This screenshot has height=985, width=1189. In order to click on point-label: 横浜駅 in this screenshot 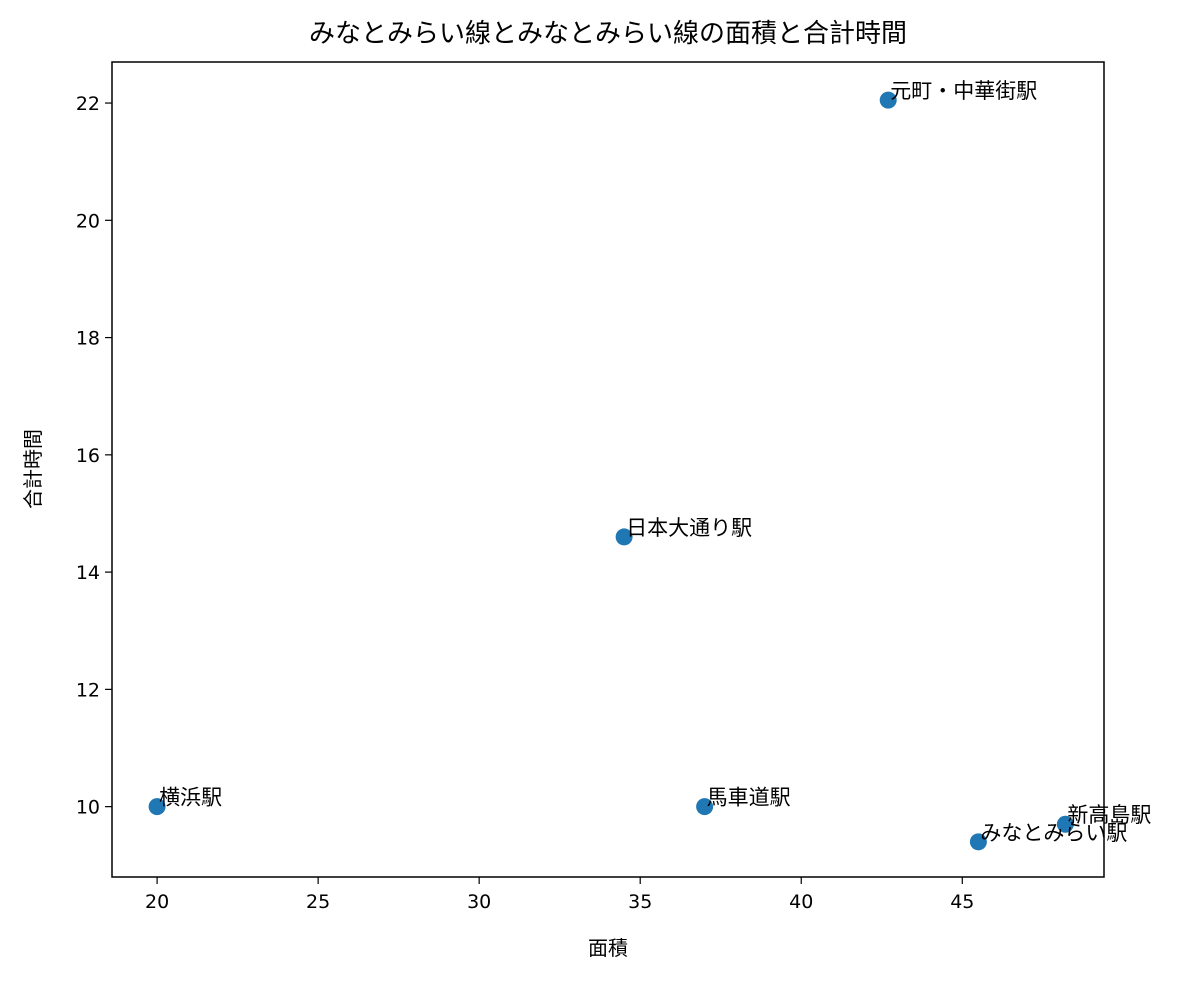, I will do `click(190, 798)`.